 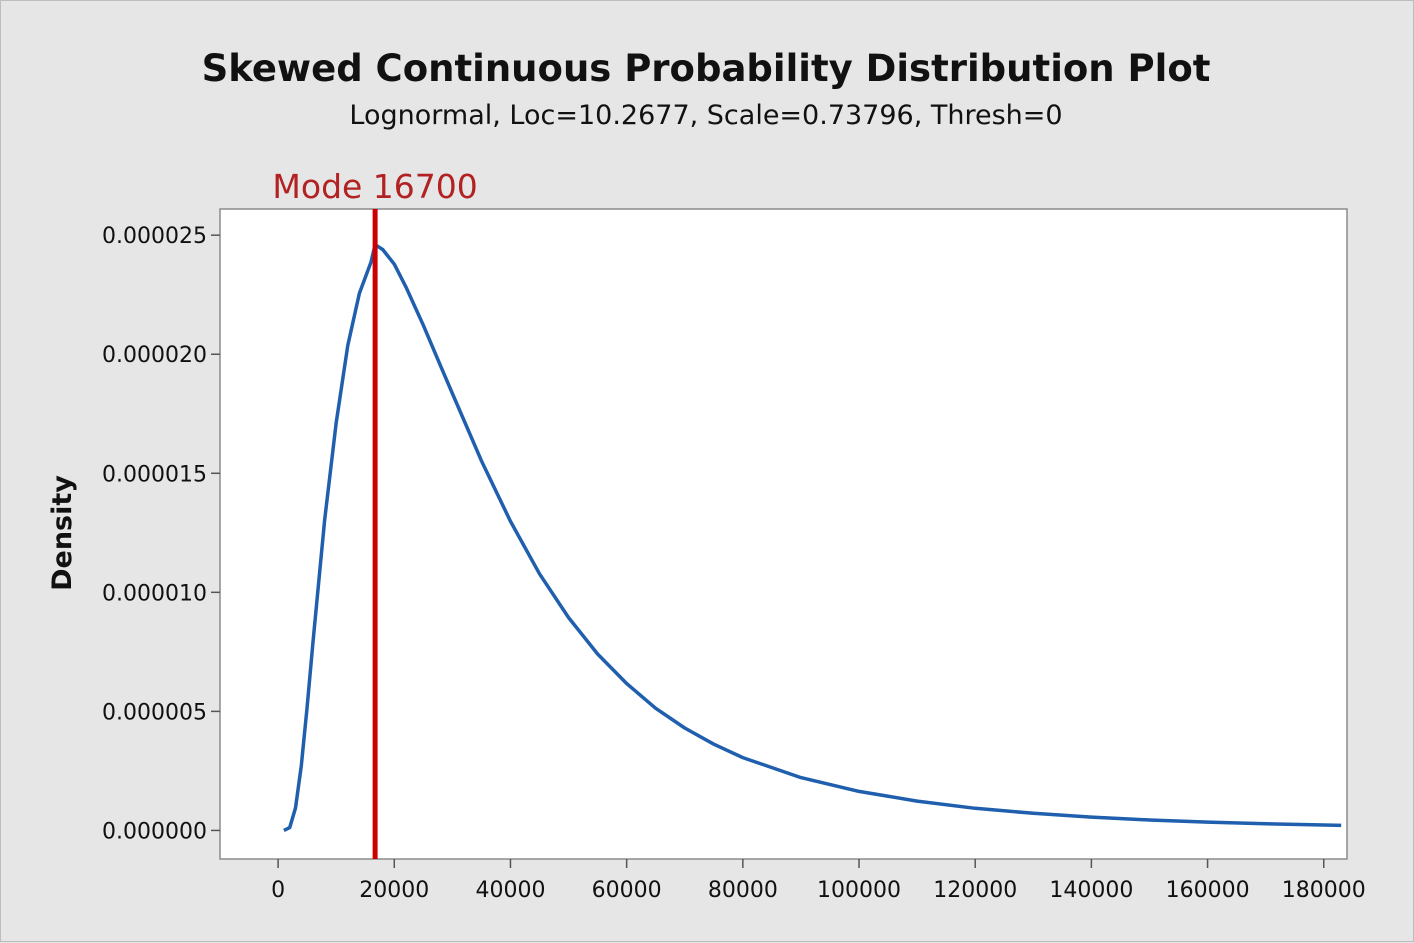 I want to click on y-axis-label: Density, so click(x=62, y=533).